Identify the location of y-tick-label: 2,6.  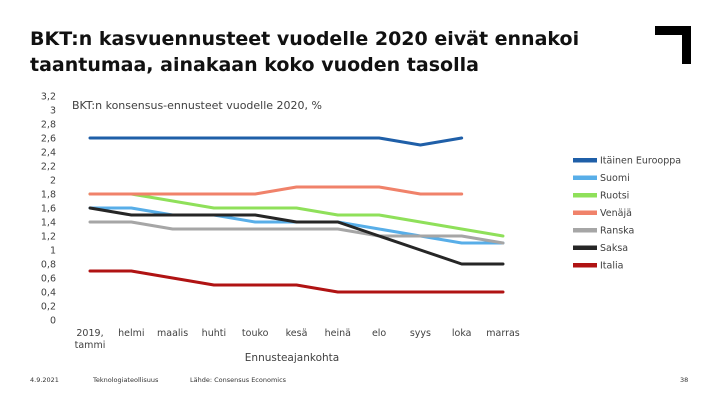
(48, 139).